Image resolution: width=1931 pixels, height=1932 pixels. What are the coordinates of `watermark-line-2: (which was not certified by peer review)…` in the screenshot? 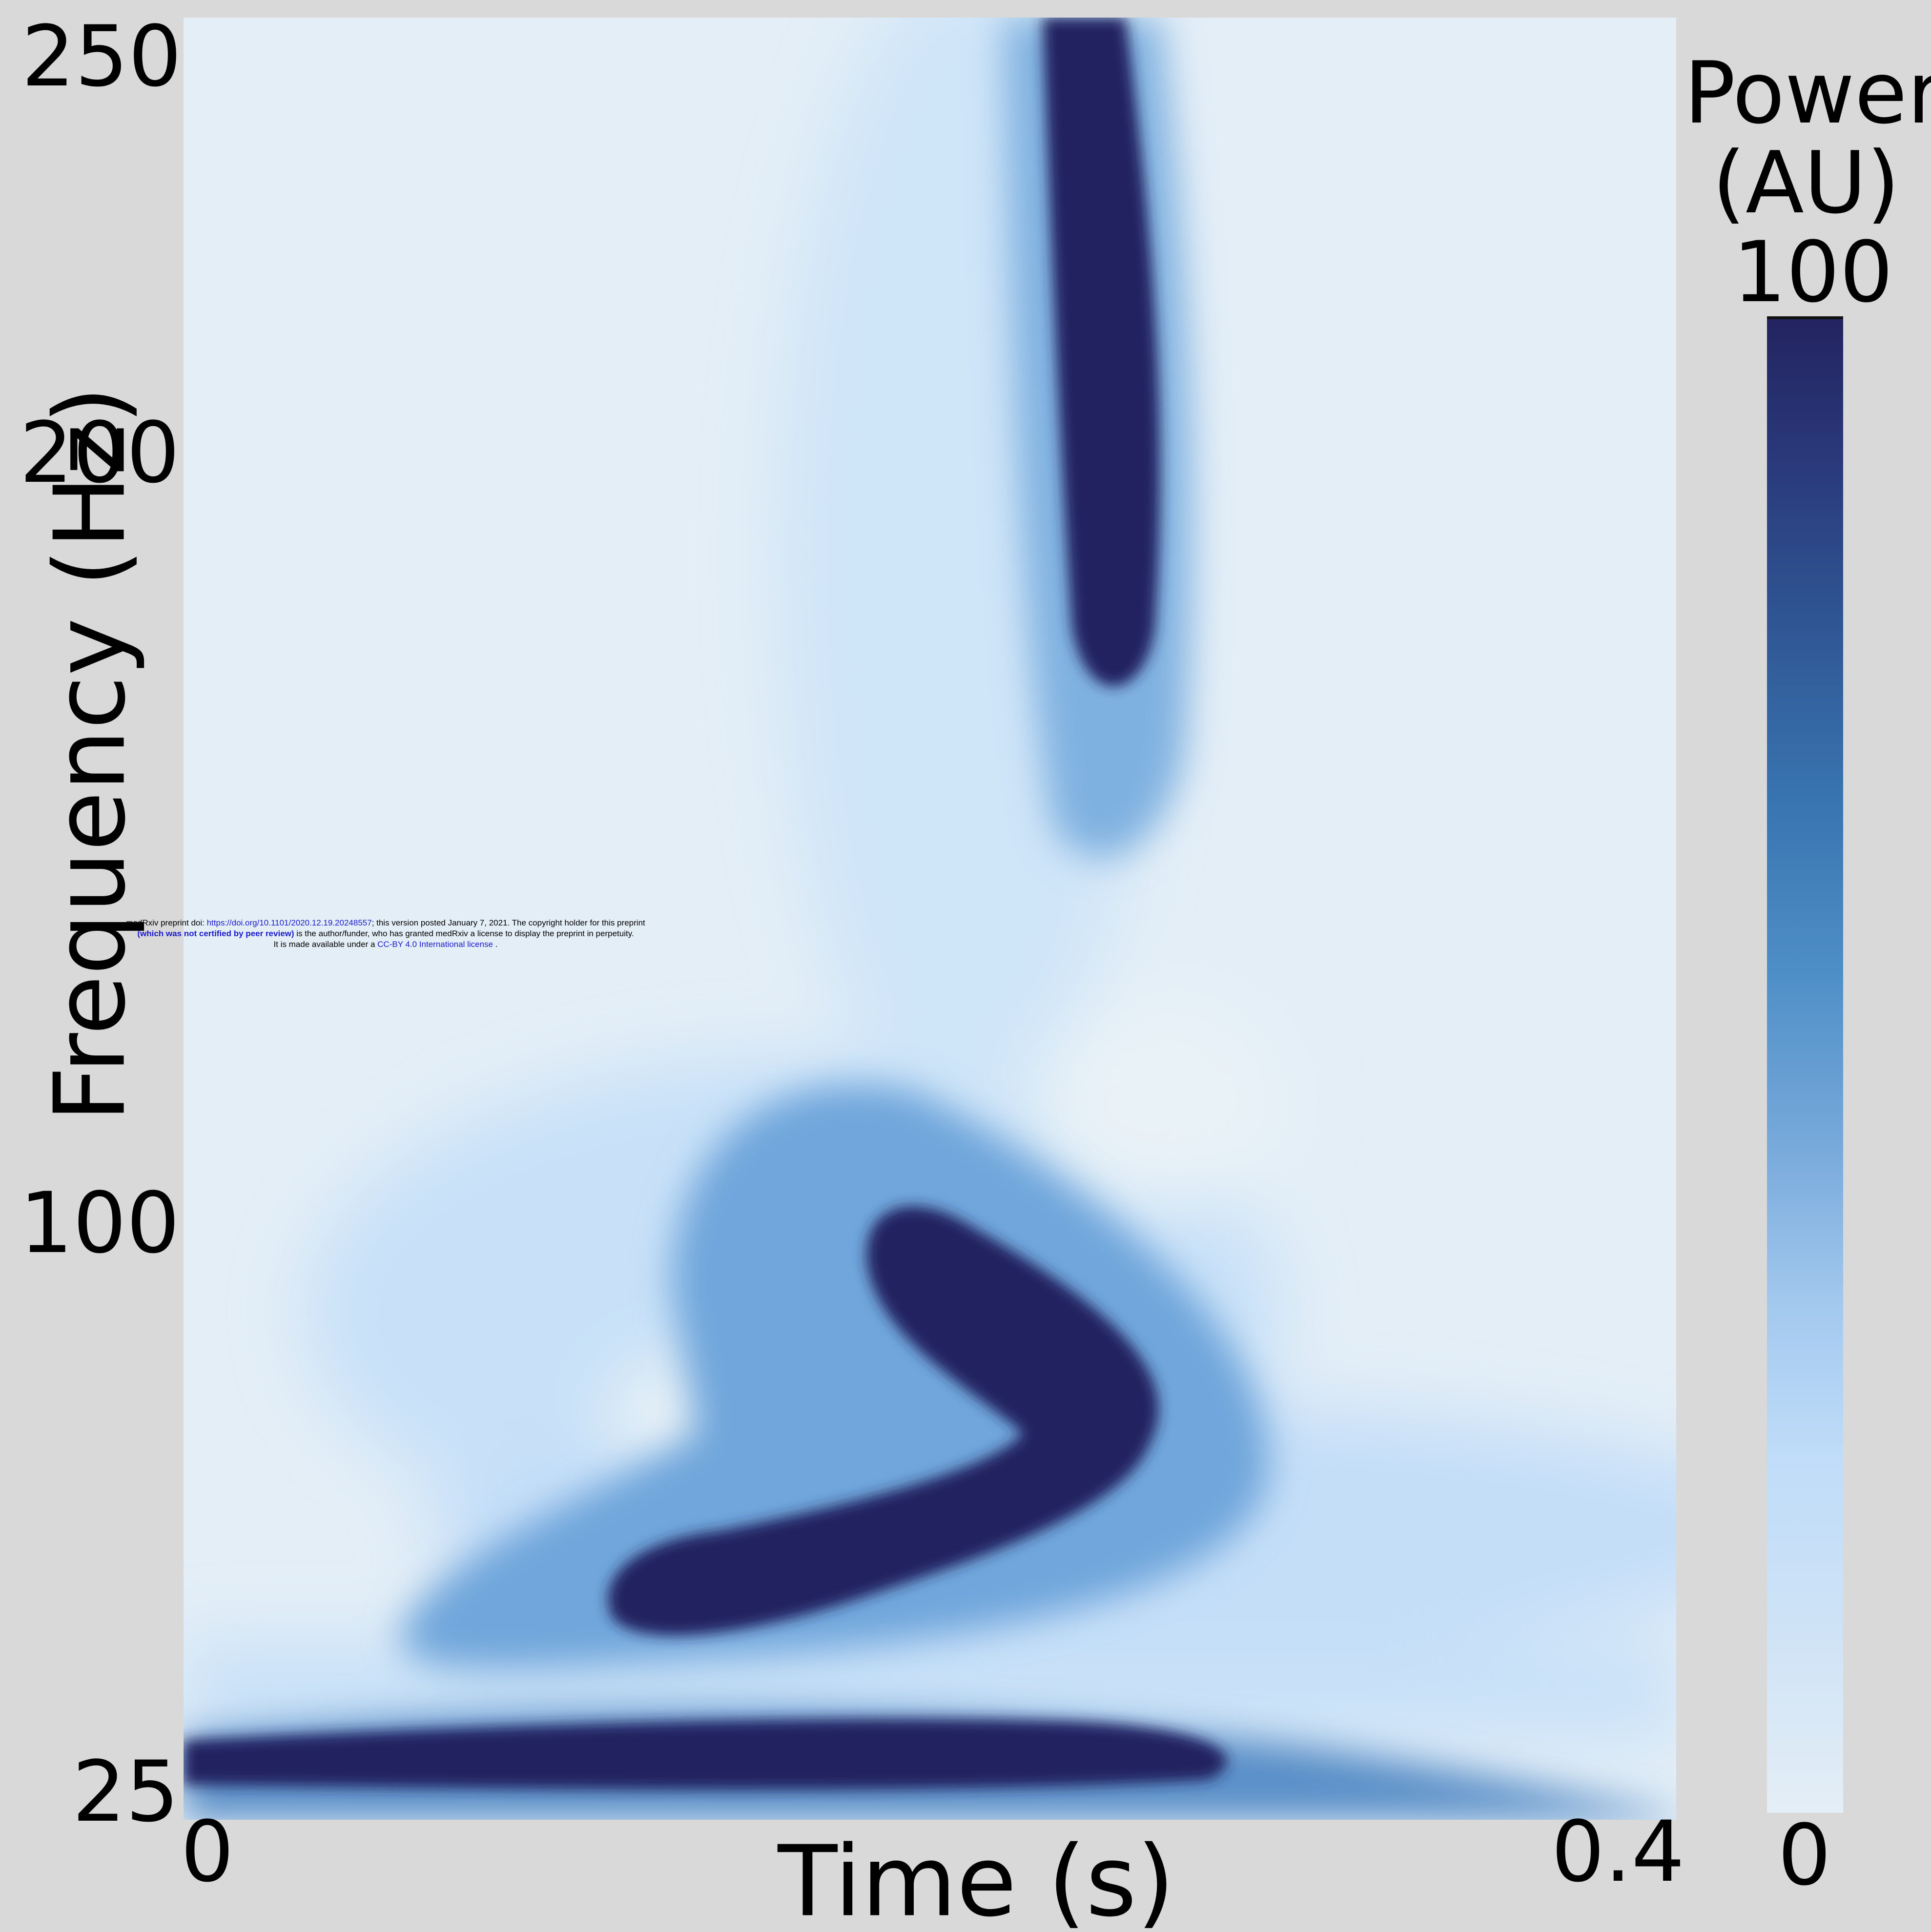 It's located at (385, 933).